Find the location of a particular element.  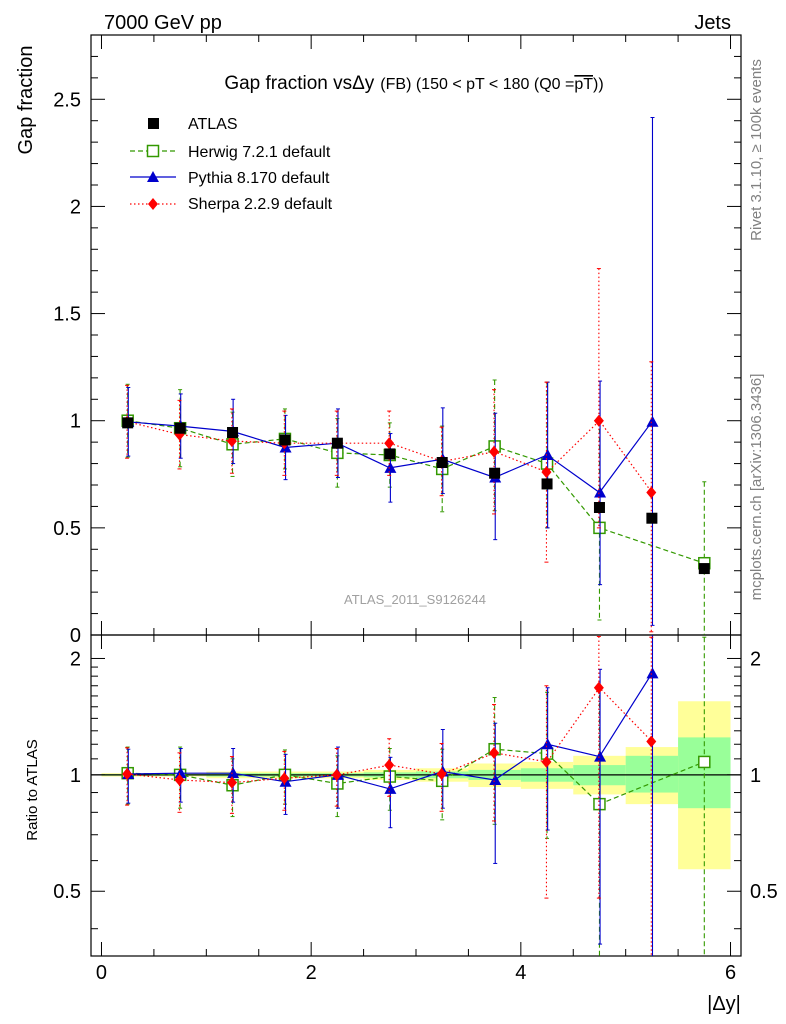

ratio-sherpa-line is located at coordinates (390, 735).